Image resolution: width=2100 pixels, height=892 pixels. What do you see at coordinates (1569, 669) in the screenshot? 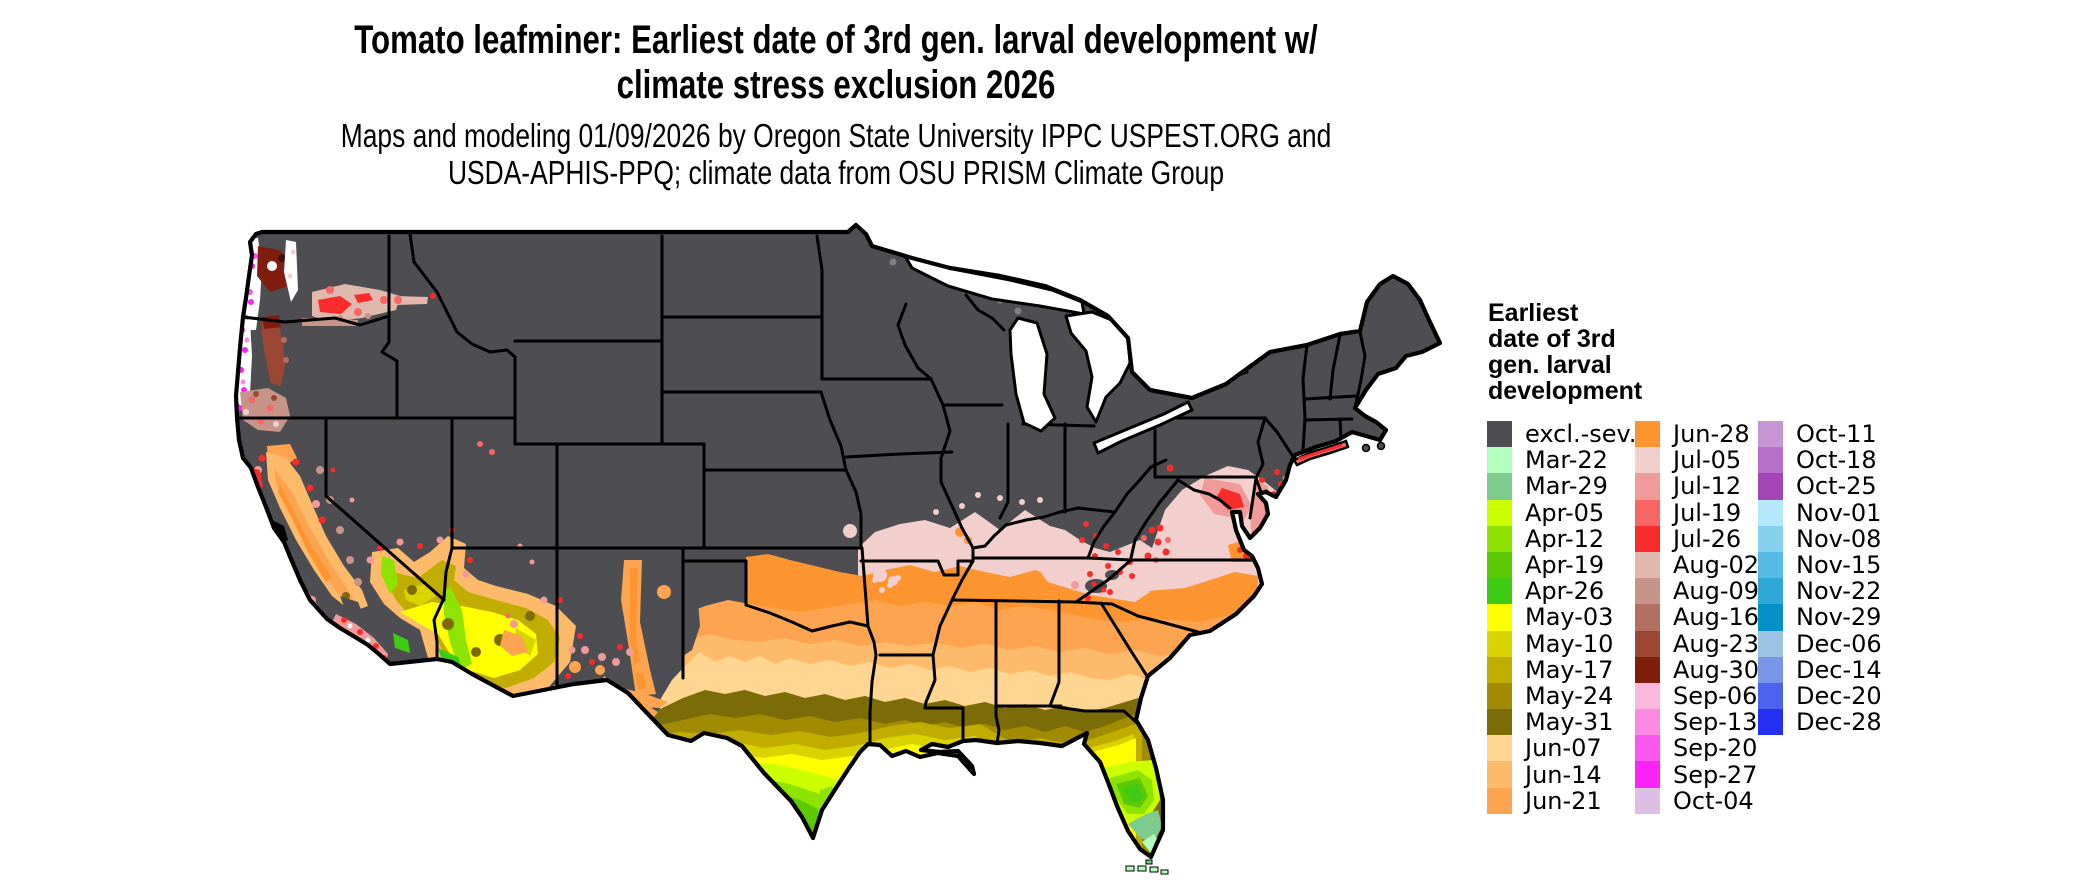
I see `legend-label: May-17` at bounding box center [1569, 669].